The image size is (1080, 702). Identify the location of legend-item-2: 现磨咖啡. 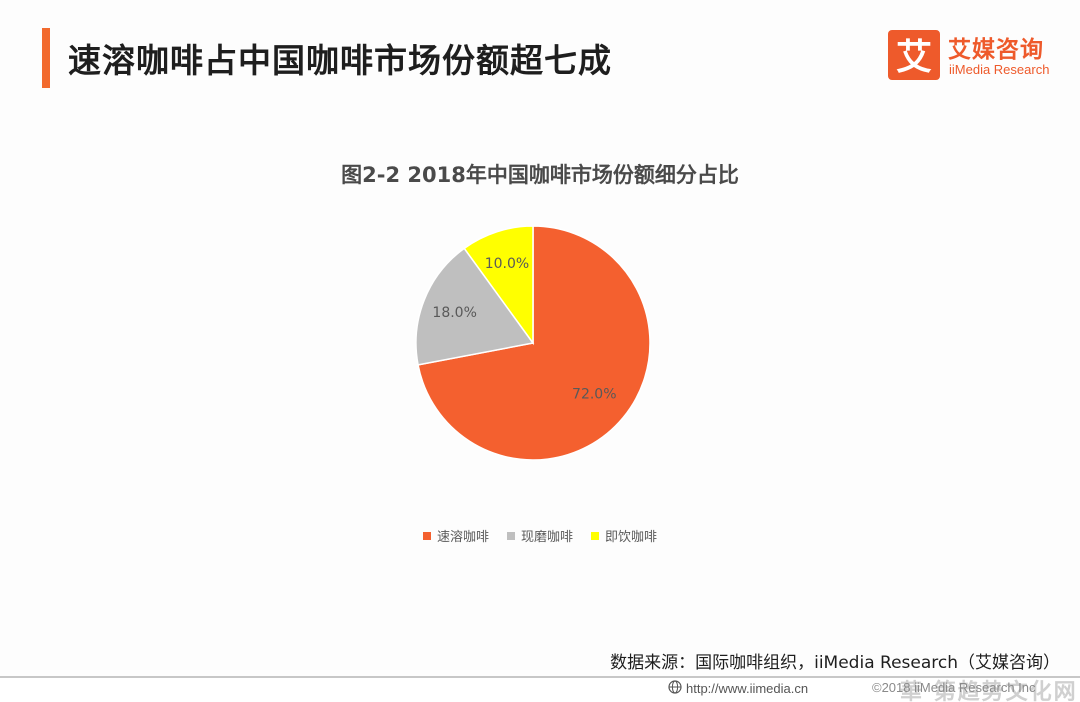
(539, 535).